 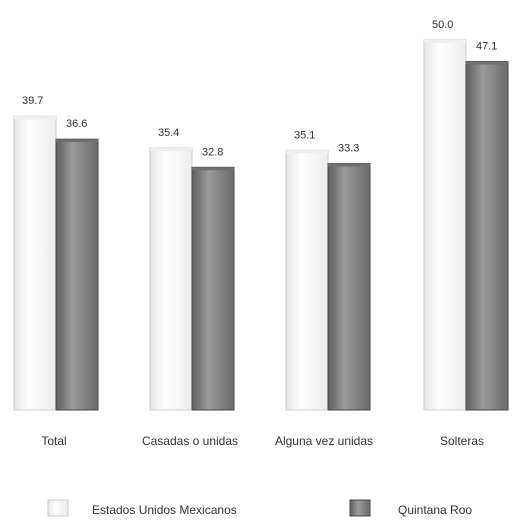 What do you see at coordinates (487, 235) in the screenshot?
I see `bar-solteras-quintana-roo` at bounding box center [487, 235].